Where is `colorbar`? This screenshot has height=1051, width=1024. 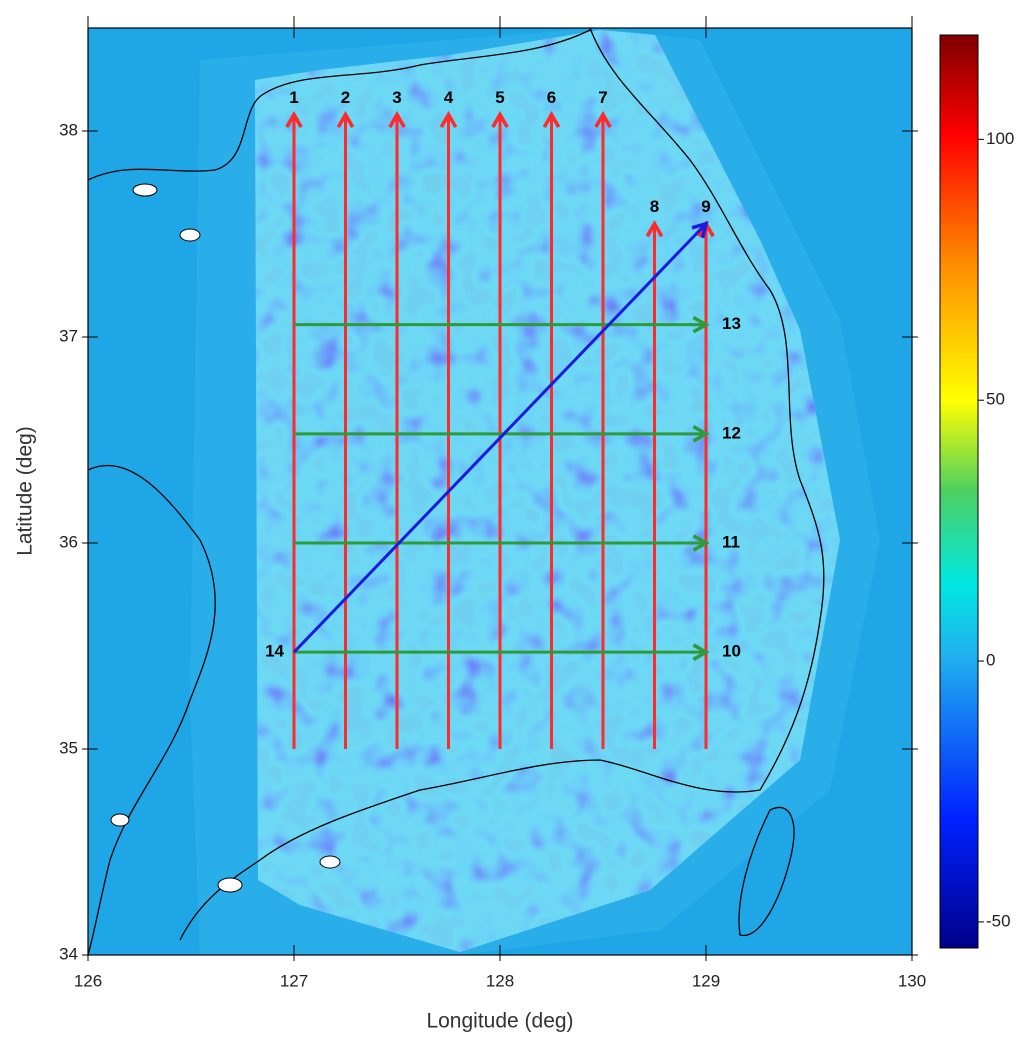 colorbar is located at coordinates (959, 491).